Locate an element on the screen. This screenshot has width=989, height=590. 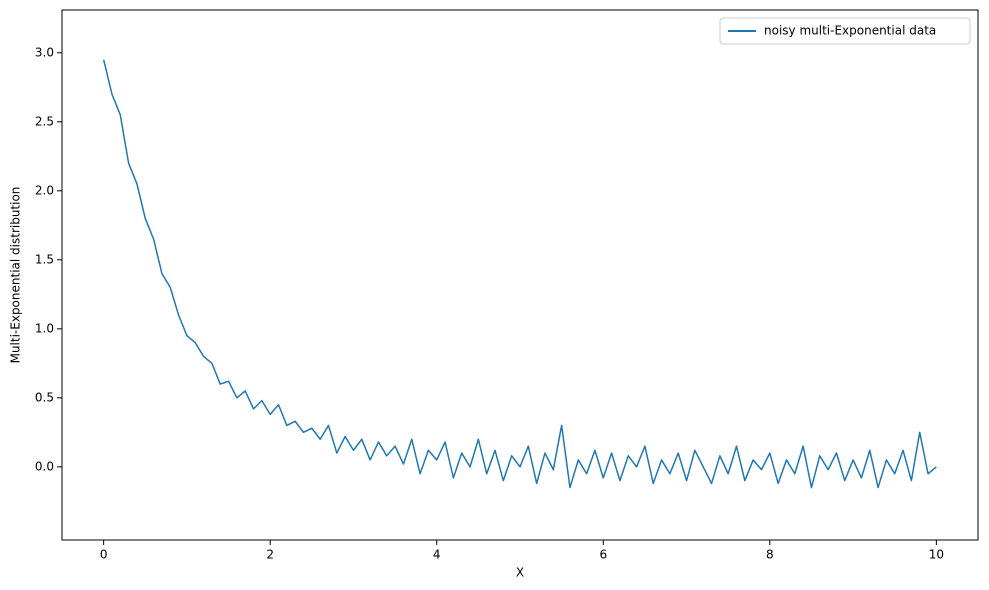
y-tick-label: 0.0 is located at coordinates (44, 466).